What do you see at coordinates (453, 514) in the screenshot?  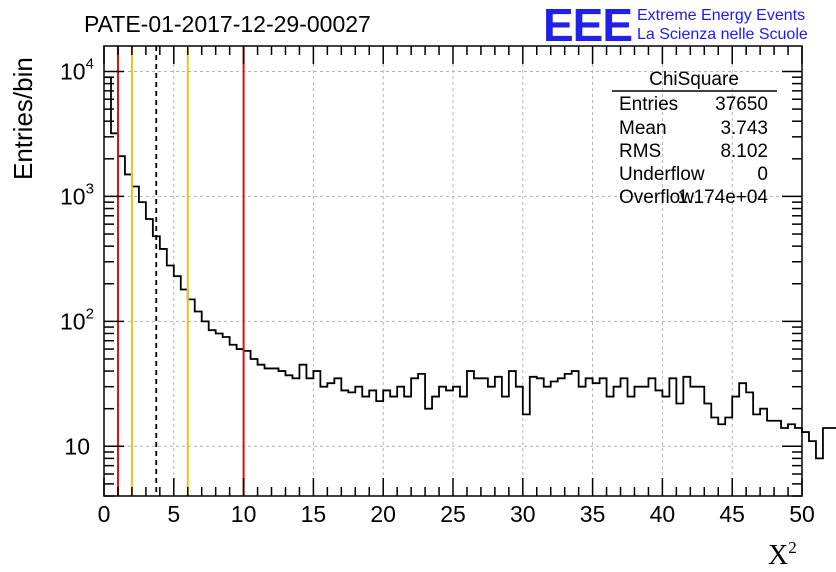 I see `x-tick-label: 25` at bounding box center [453, 514].